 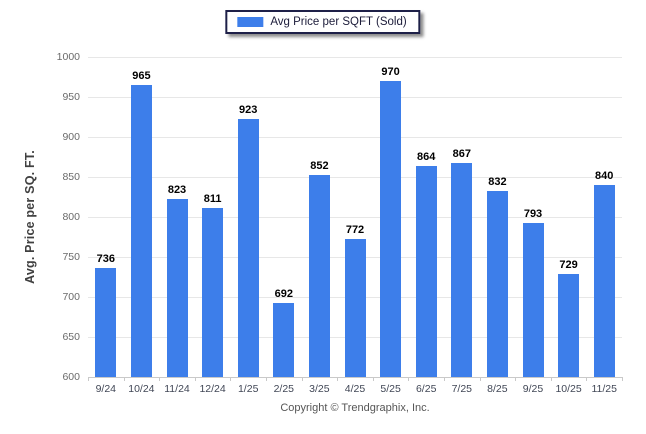 What do you see at coordinates (284, 389) in the screenshot?
I see `x-axis-label: 2/25` at bounding box center [284, 389].